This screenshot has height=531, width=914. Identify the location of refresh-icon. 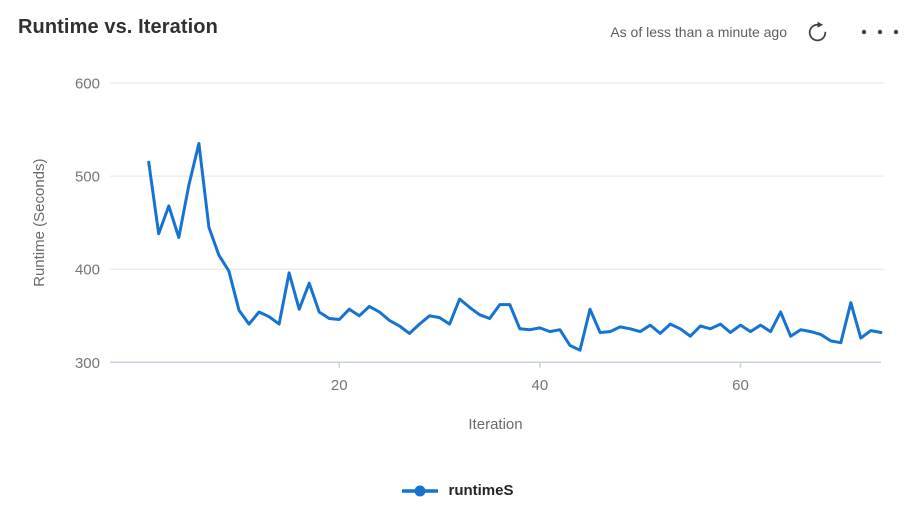
(817, 31).